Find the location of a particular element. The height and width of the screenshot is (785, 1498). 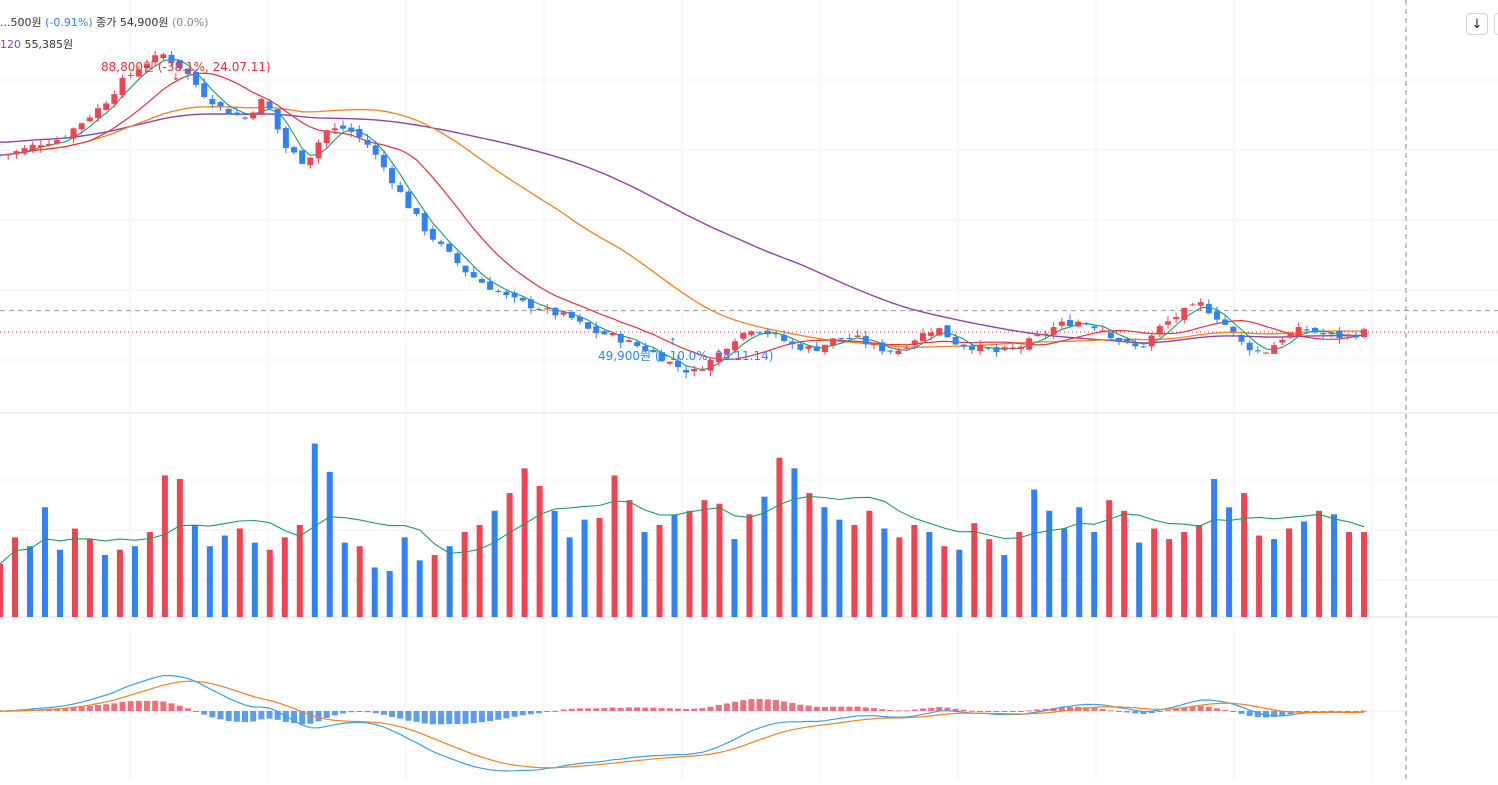

high-annotation: 88,800원 (-38.1%, 24.07.11) is located at coordinates (186, 66).